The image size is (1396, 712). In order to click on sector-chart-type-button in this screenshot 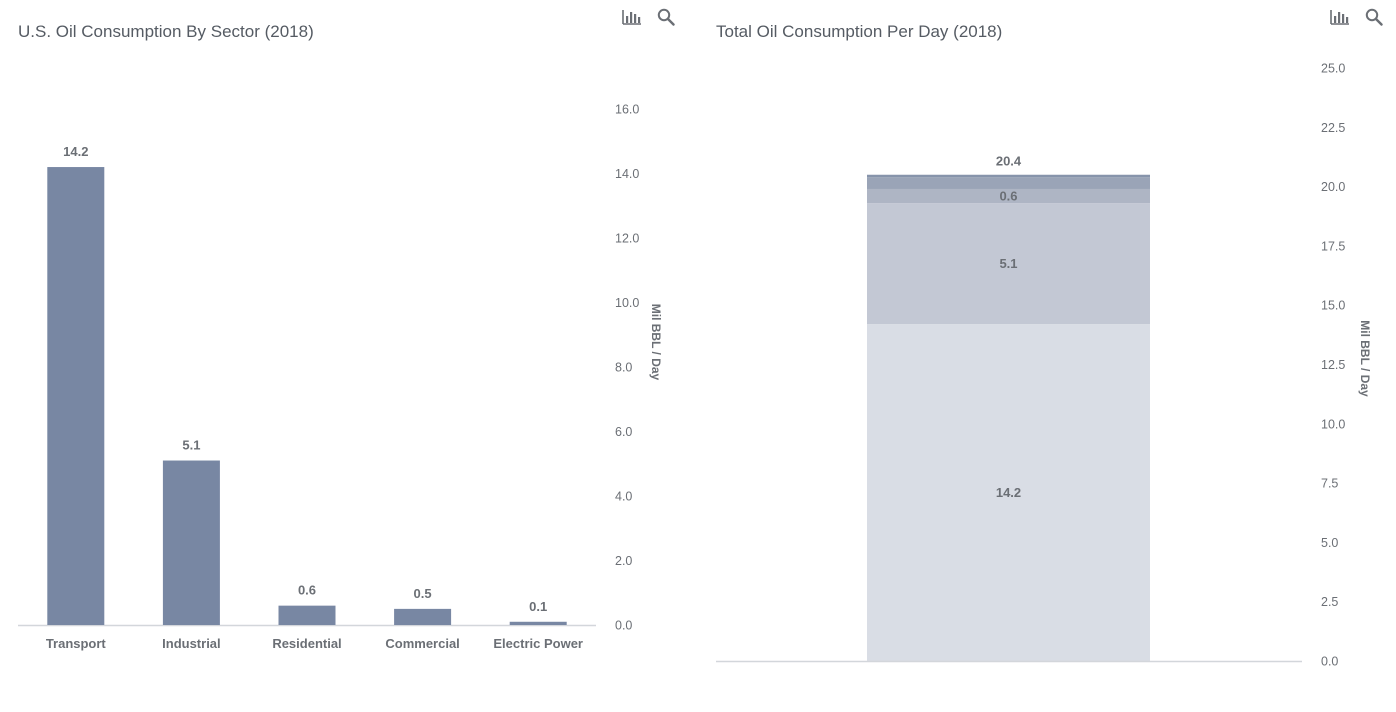, I will do `click(632, 17)`.